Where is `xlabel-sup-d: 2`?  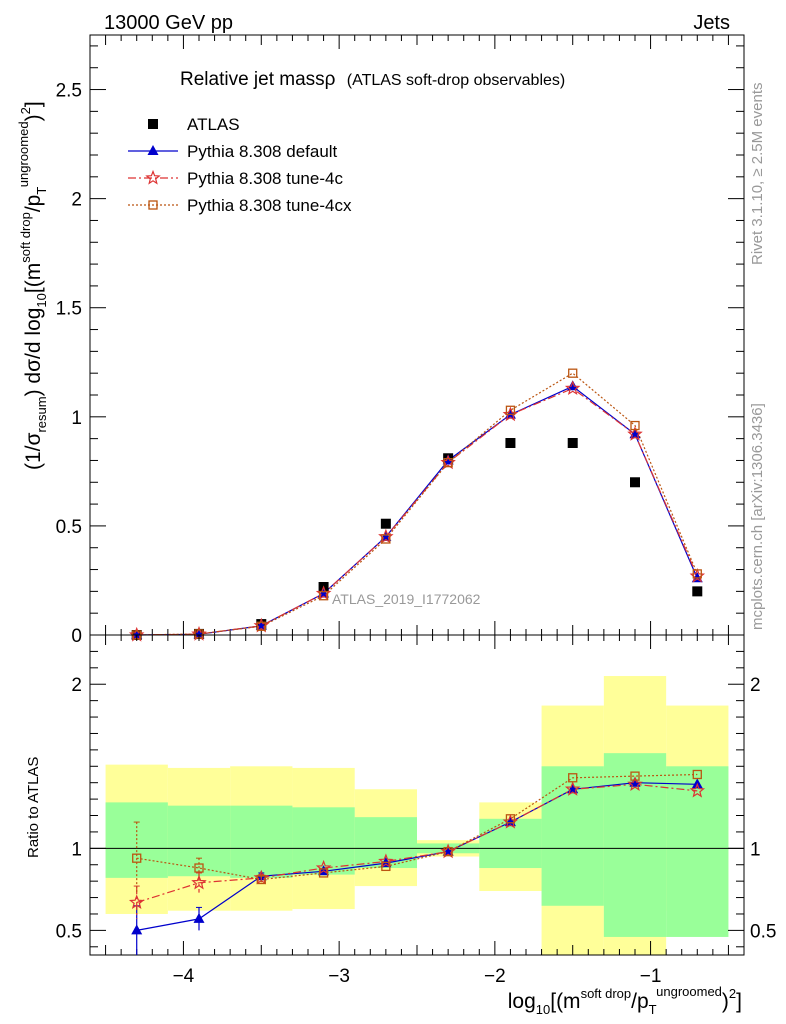 xlabel-sup-d: 2 is located at coordinates (732, 993).